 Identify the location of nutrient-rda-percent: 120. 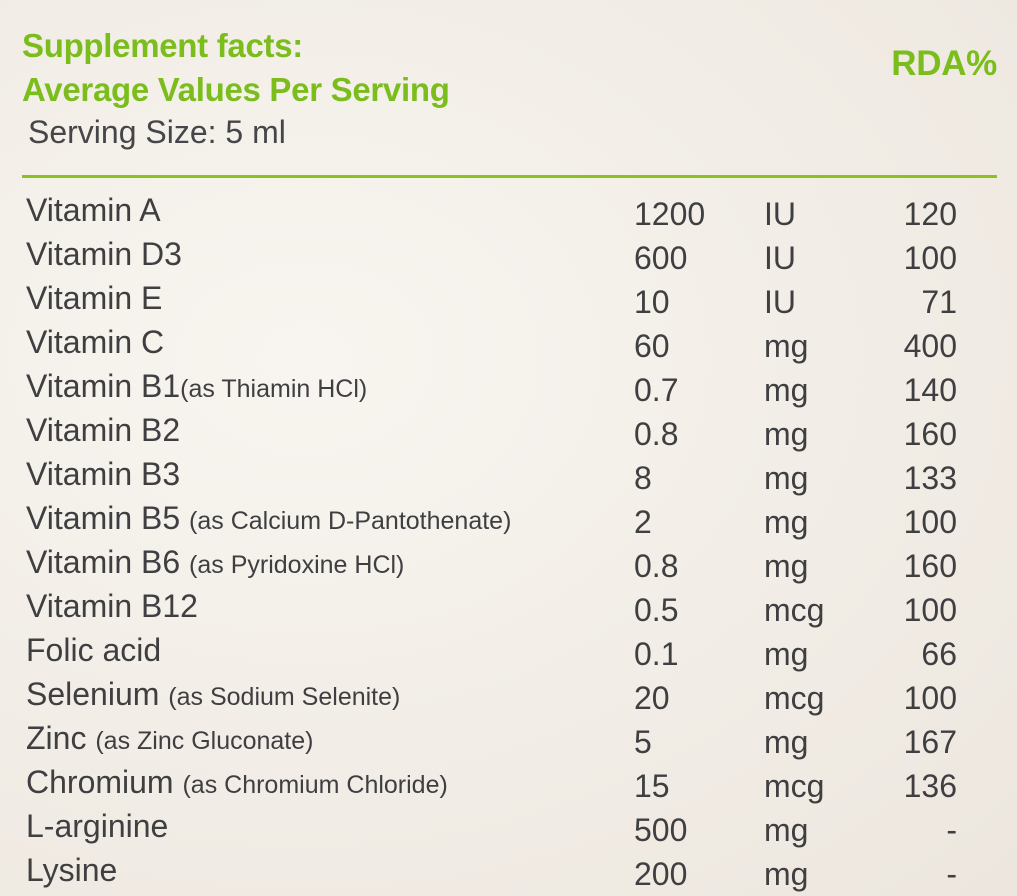
(930, 214).